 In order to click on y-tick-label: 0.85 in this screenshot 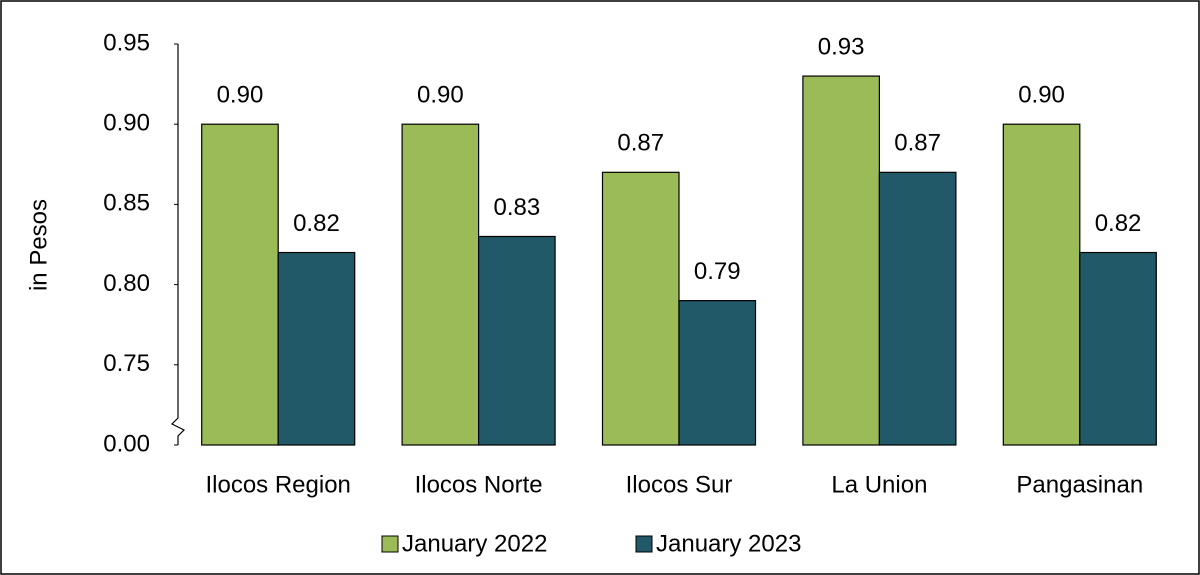, I will do `click(126, 203)`.